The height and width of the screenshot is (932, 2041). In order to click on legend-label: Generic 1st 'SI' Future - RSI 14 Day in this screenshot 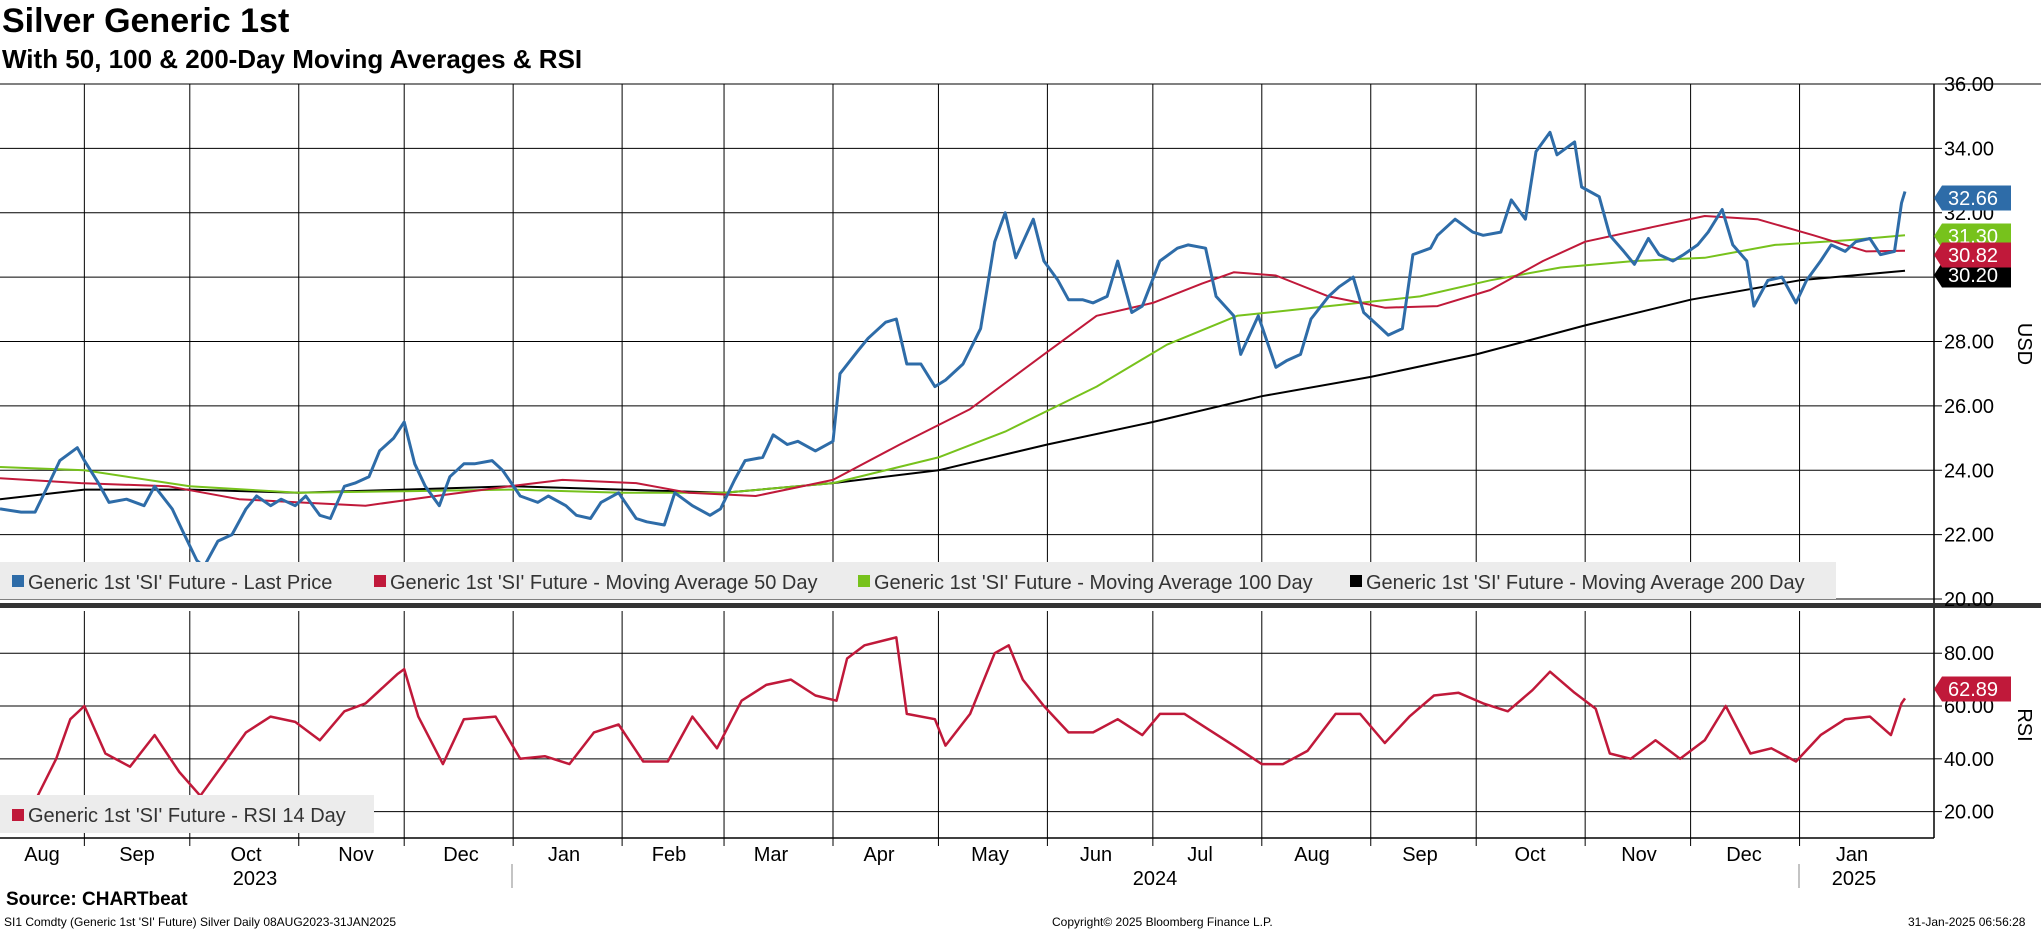, I will do `click(187, 816)`.